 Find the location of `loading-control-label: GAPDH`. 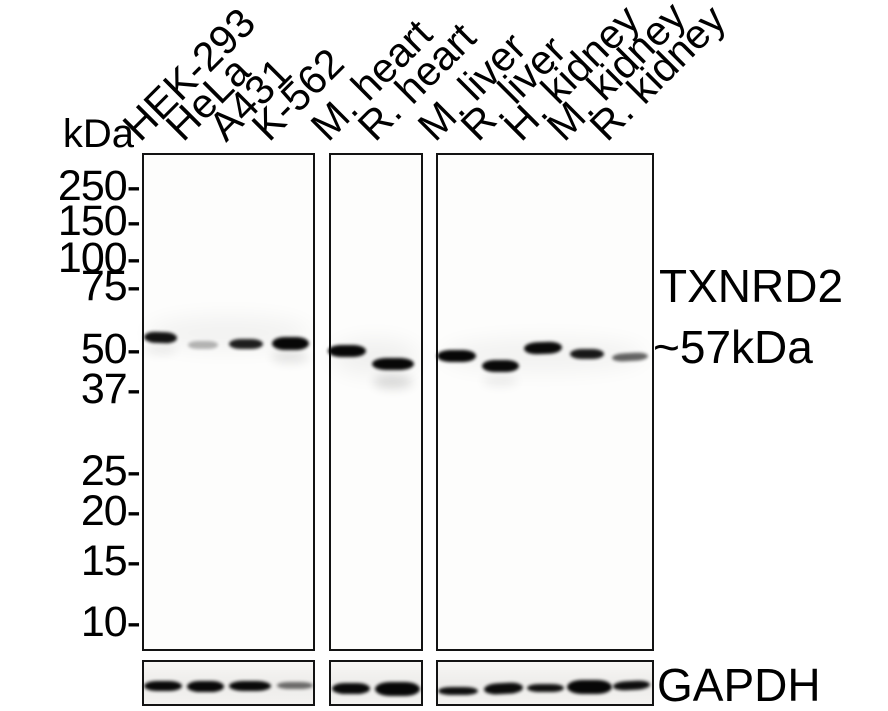

loading-control-label: GAPDH is located at coordinates (739, 685).